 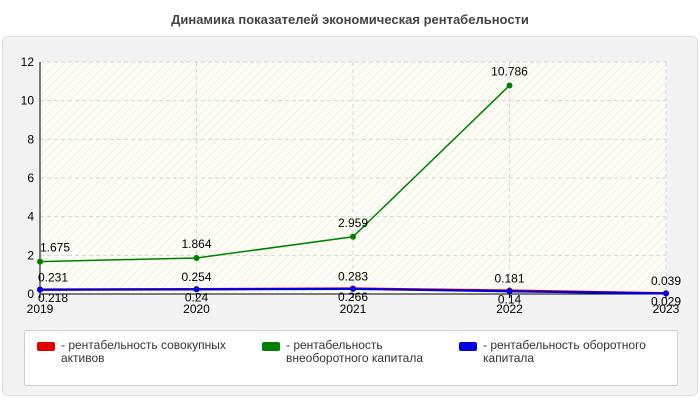 I want to click on data-label: 0.14, so click(x=510, y=299).